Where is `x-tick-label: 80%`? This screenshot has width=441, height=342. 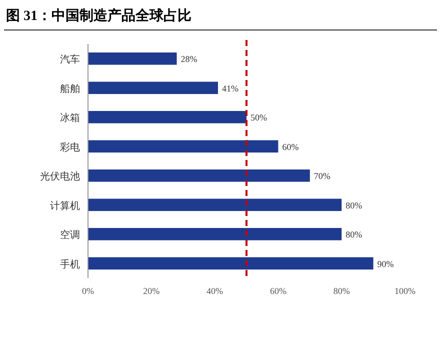
x-tick-label: 80% is located at coordinates (341, 291).